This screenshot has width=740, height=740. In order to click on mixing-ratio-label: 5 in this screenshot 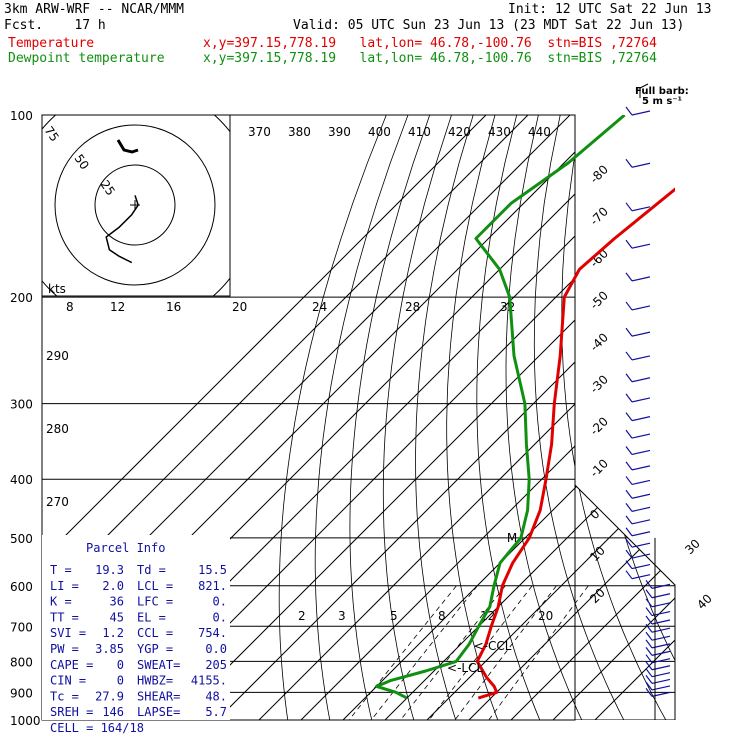, I will do `click(394, 616)`.